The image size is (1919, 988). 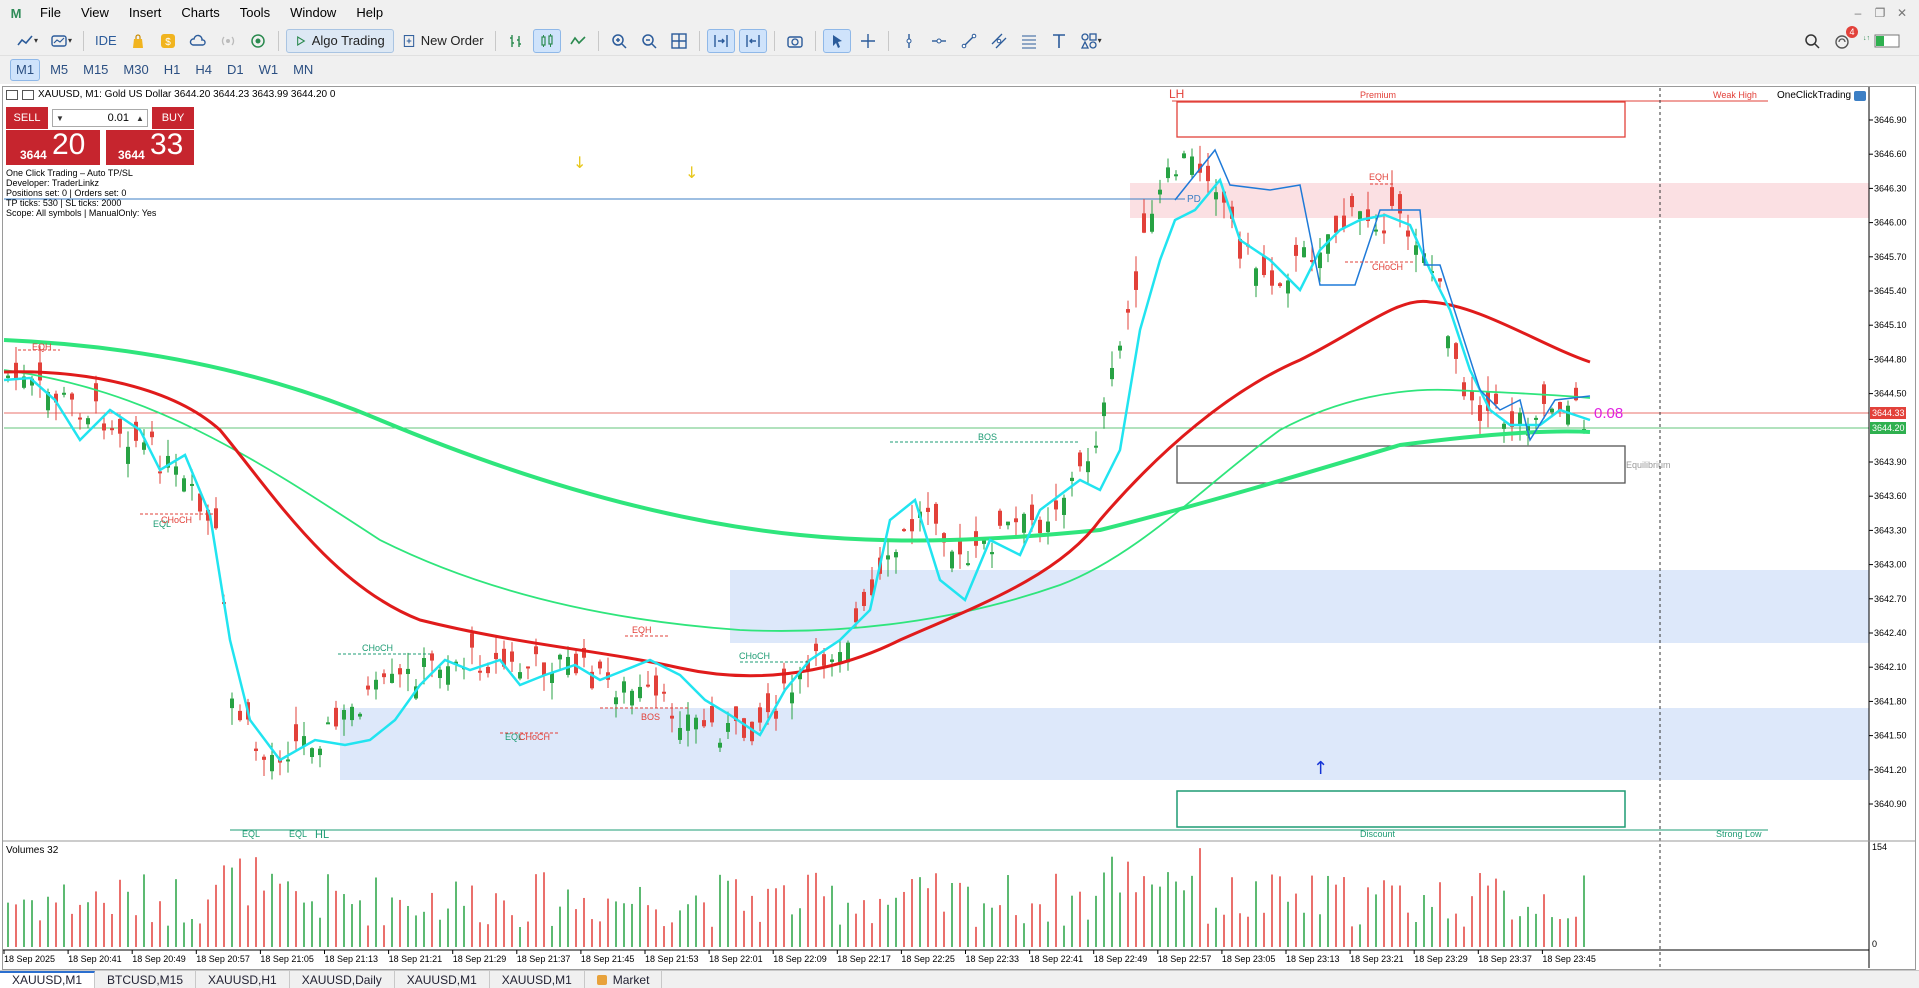 What do you see at coordinates (173, 118) in the screenshot?
I see `buy-button: BUY` at bounding box center [173, 118].